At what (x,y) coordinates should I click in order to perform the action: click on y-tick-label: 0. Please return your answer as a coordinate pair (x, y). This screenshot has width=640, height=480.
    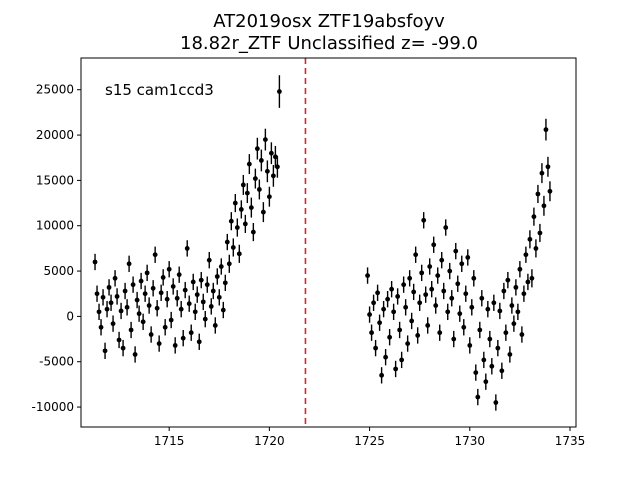
    Looking at the image, I should click on (70, 316).